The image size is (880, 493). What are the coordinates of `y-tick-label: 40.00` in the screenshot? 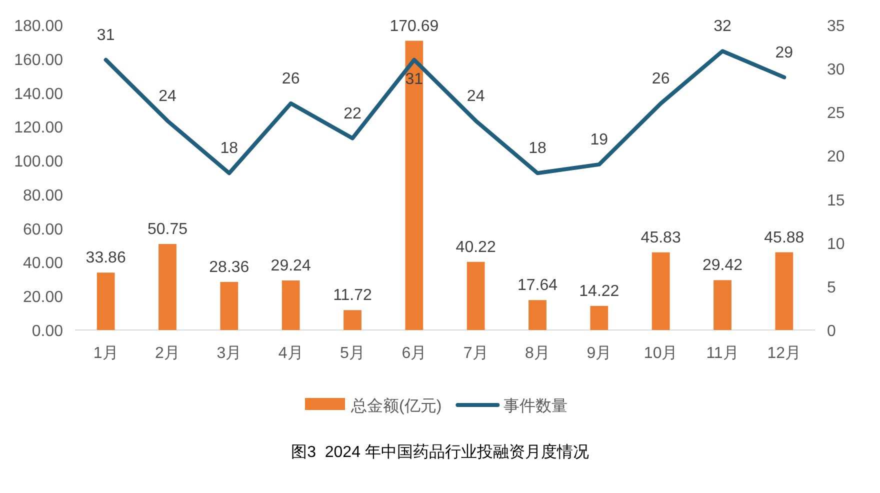 It's located at (43, 263).